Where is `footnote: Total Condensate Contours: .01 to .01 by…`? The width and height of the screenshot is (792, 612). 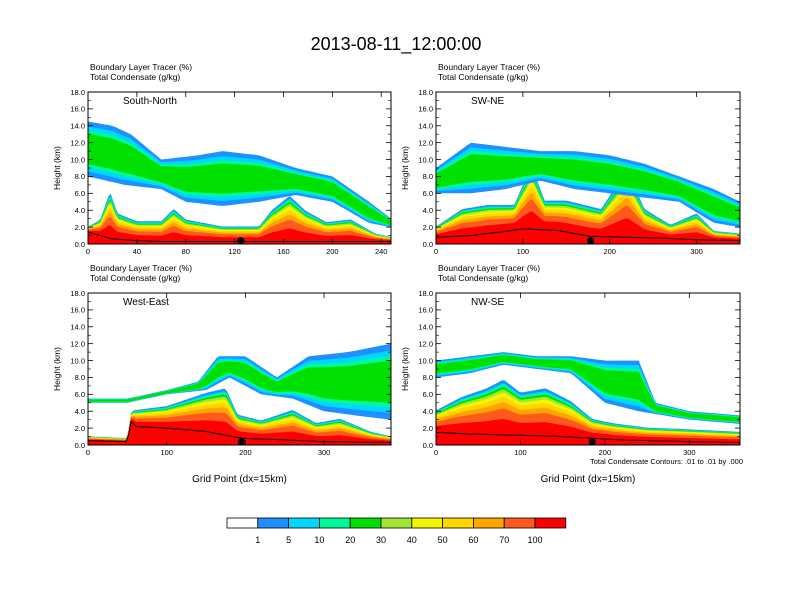
footnote: Total Condensate Contours: .01 to .01 by… is located at coordinates (666, 461).